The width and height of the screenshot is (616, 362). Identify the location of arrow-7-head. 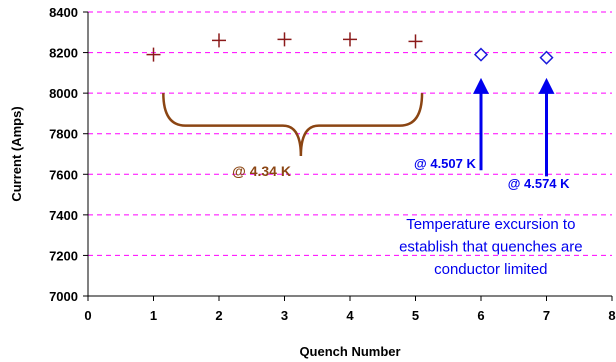
(546, 85).